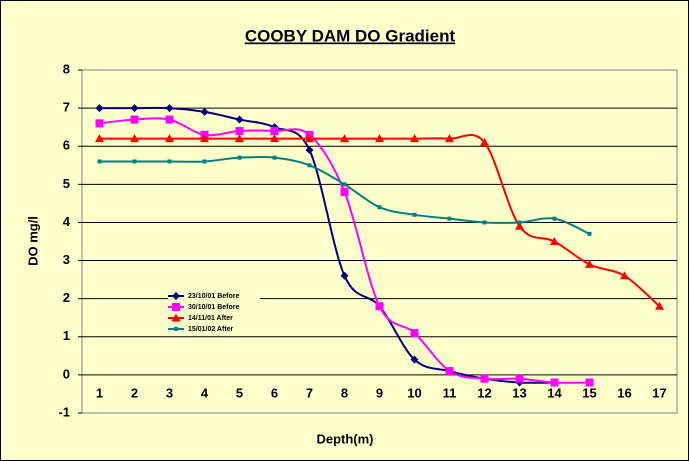 This screenshot has width=689, height=461. I want to click on x-tick-label: 10, so click(414, 392).